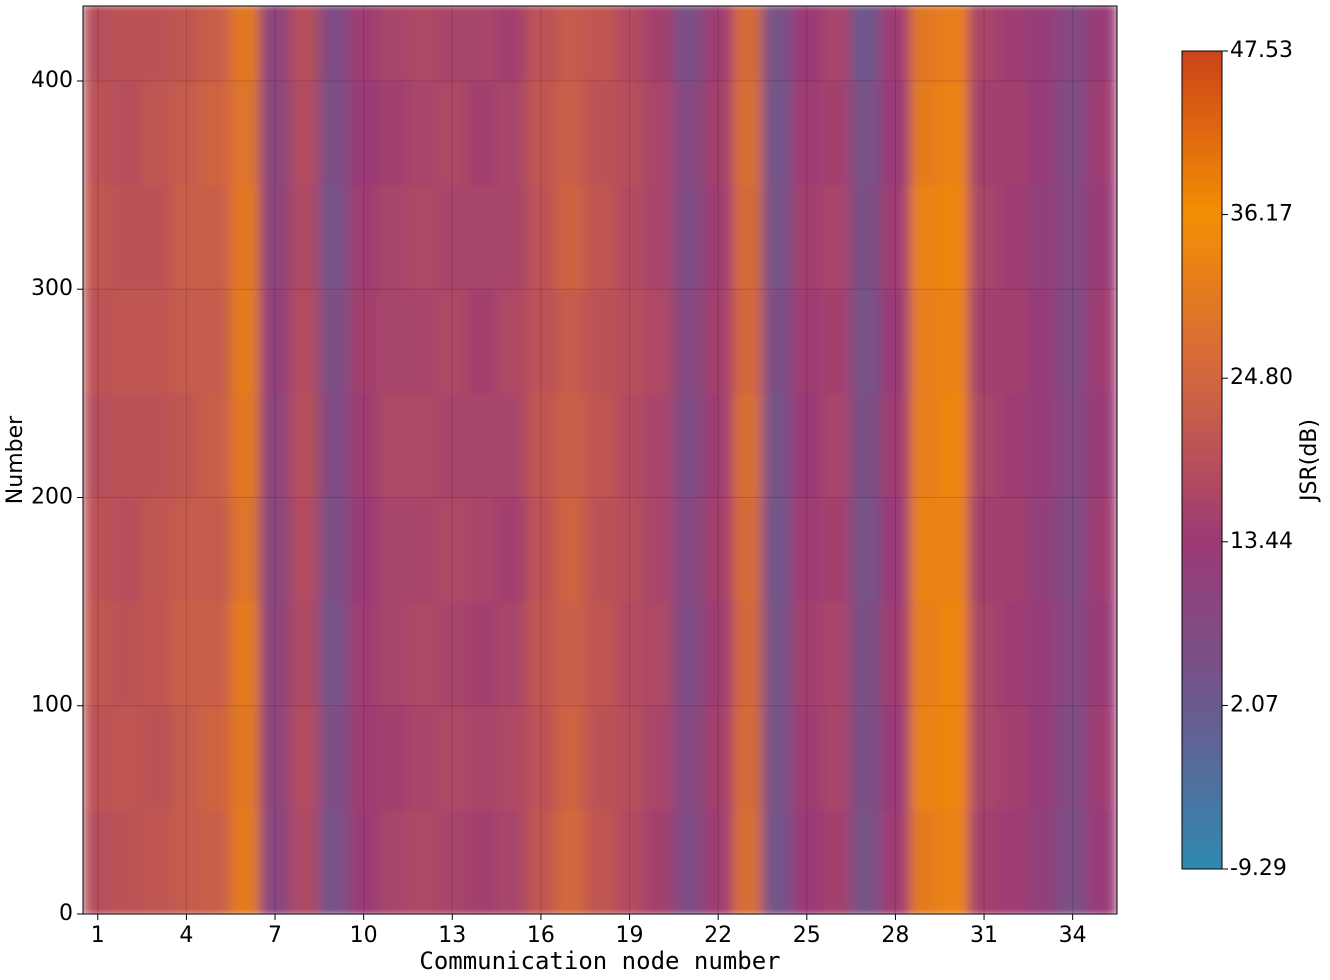 Image resolution: width=1330 pixels, height=980 pixels. What do you see at coordinates (1258, 868) in the screenshot?
I see `colorbar-tick-label: -9.29` at bounding box center [1258, 868].